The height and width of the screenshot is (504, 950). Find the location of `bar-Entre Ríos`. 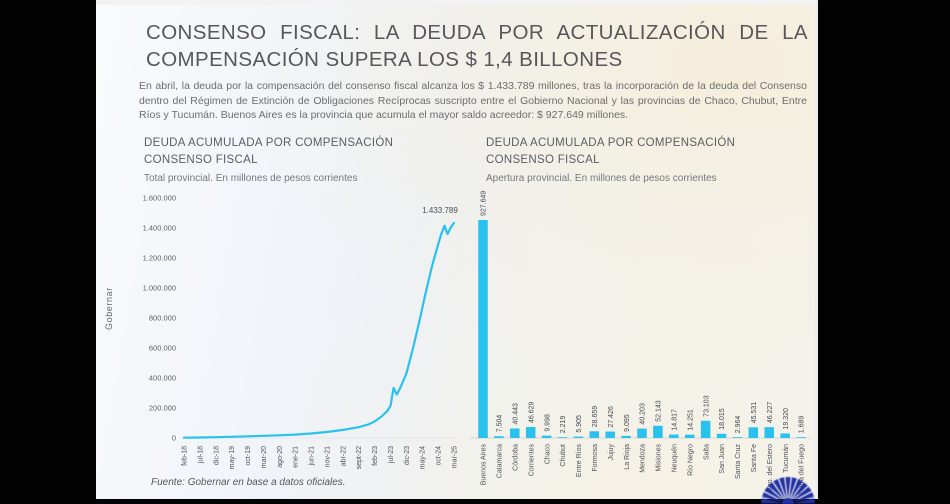

bar-Entre Ríos is located at coordinates (578, 437).